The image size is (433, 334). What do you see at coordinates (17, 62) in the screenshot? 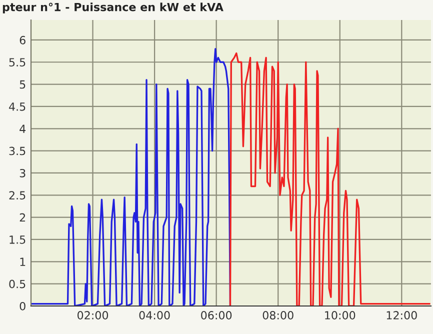
I see `y-tick-label: 5.5` at bounding box center [17, 62].